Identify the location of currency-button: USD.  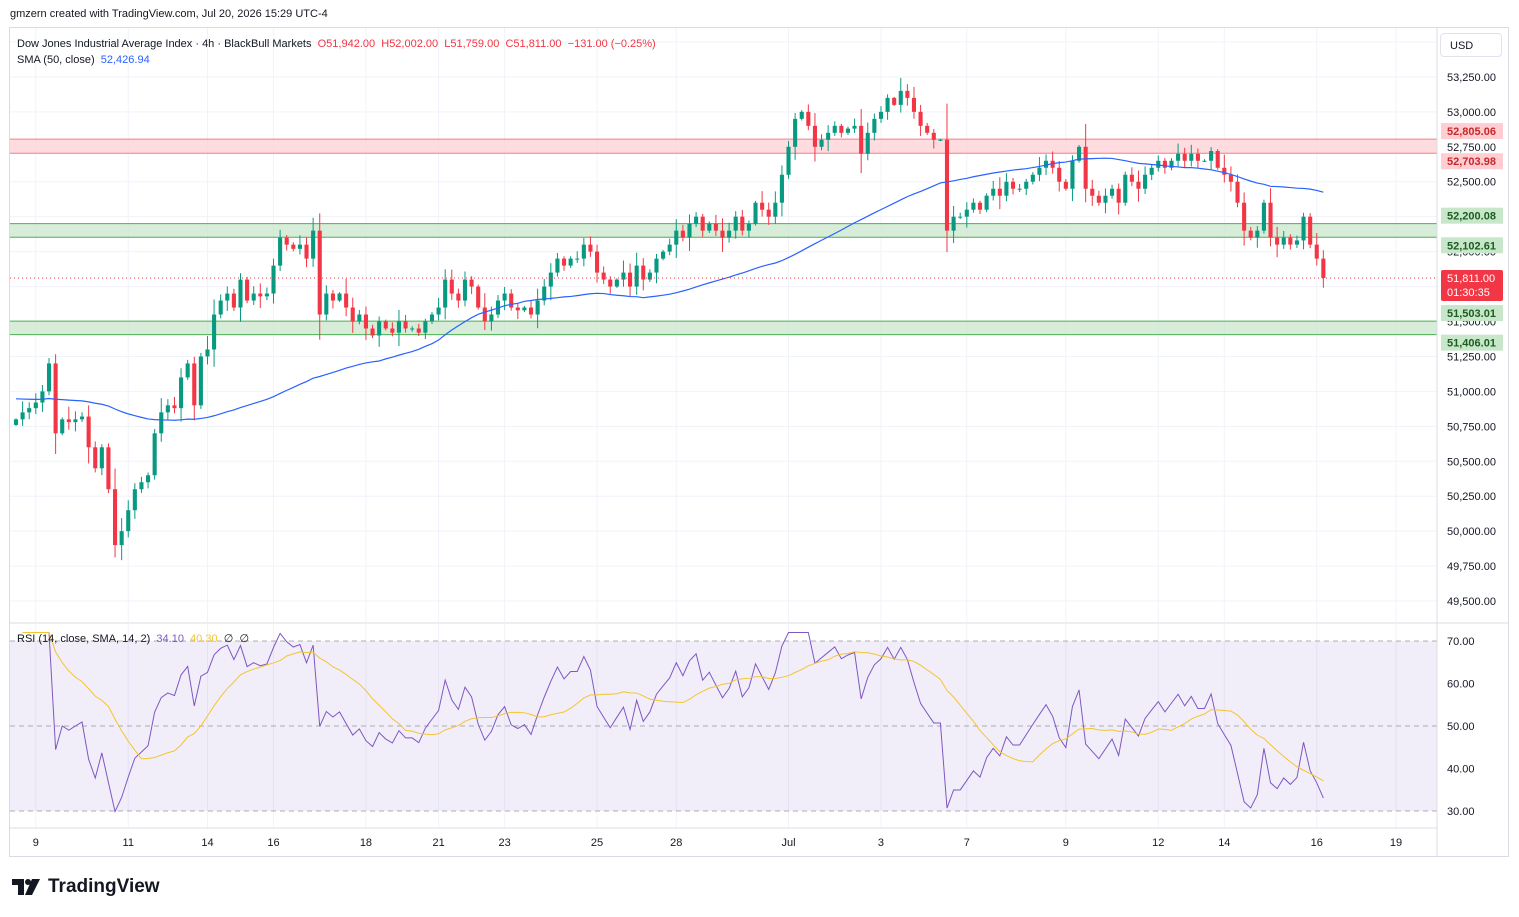
(1471, 45).